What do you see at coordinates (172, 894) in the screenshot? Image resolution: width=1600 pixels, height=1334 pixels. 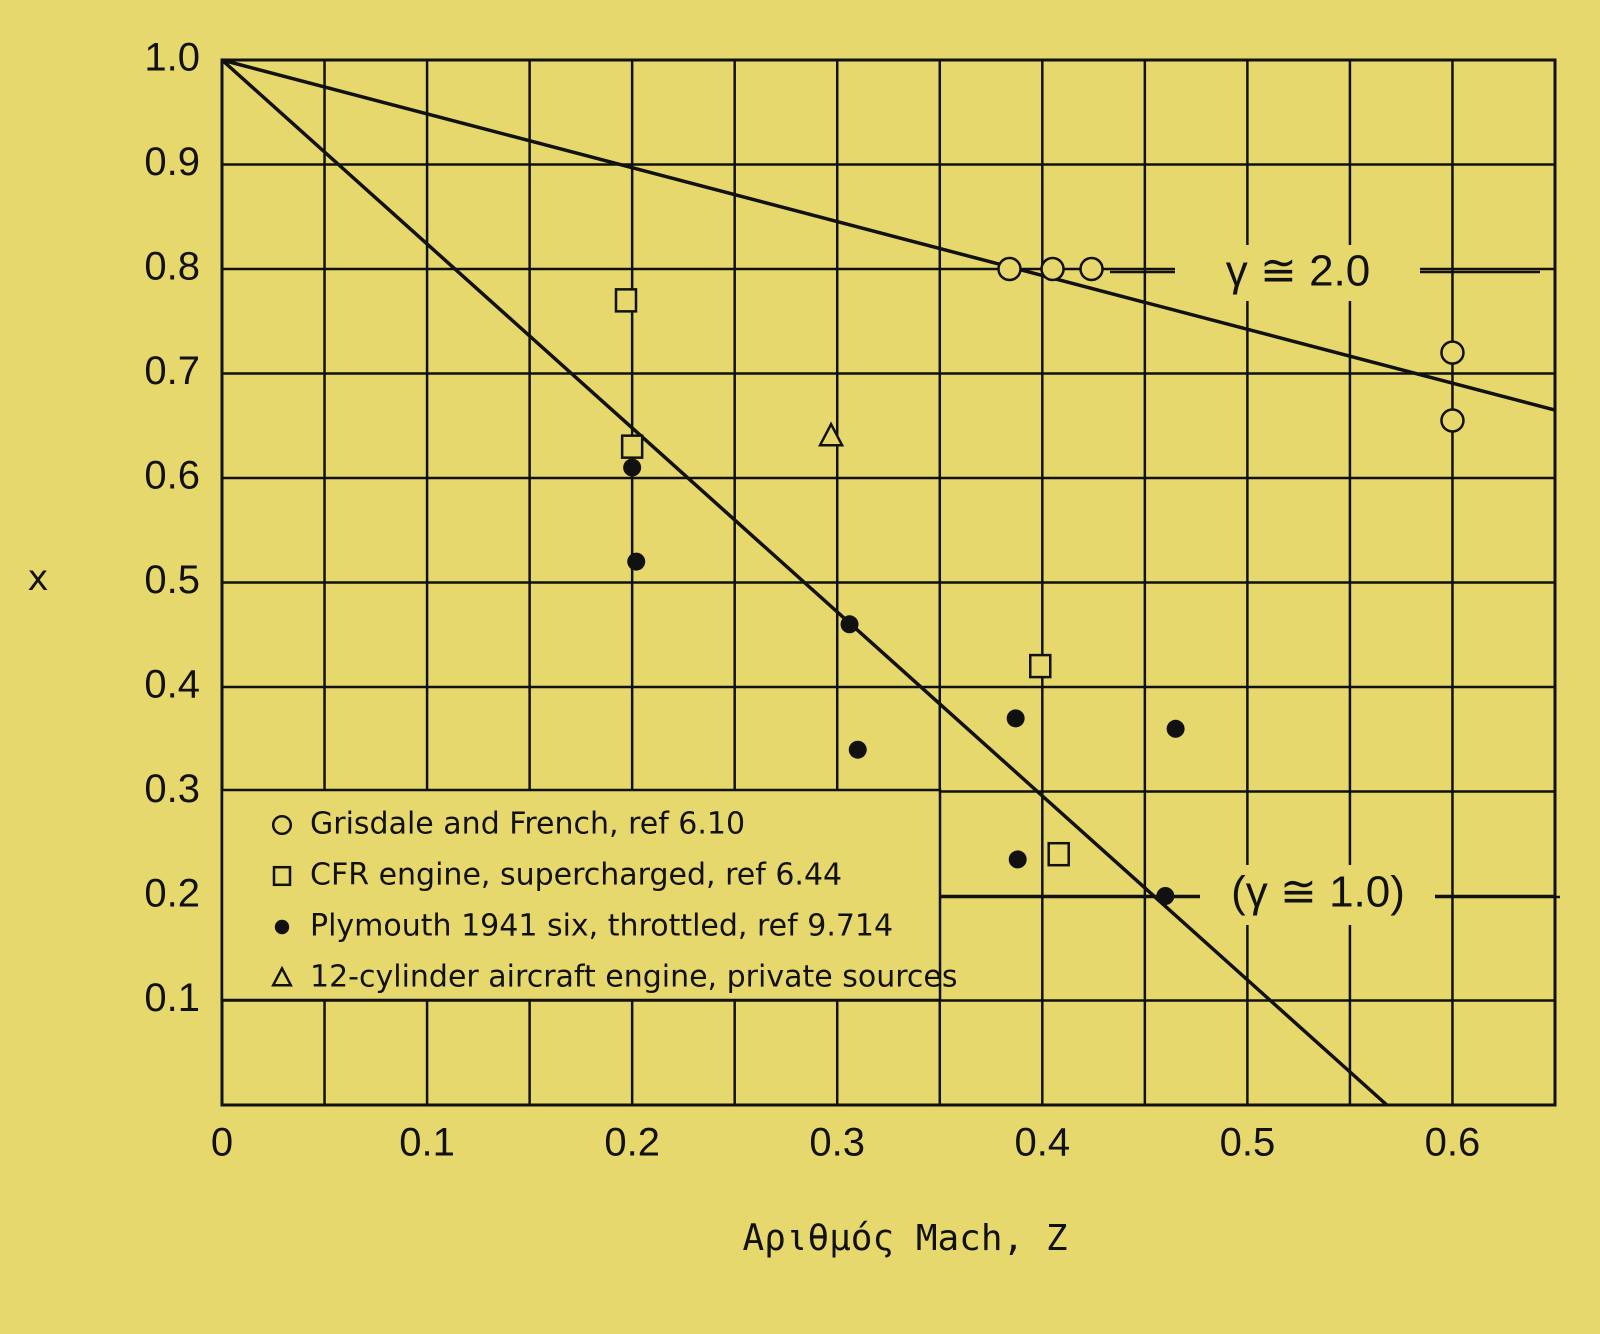 I see `y-tick-label: 0.2` at bounding box center [172, 894].